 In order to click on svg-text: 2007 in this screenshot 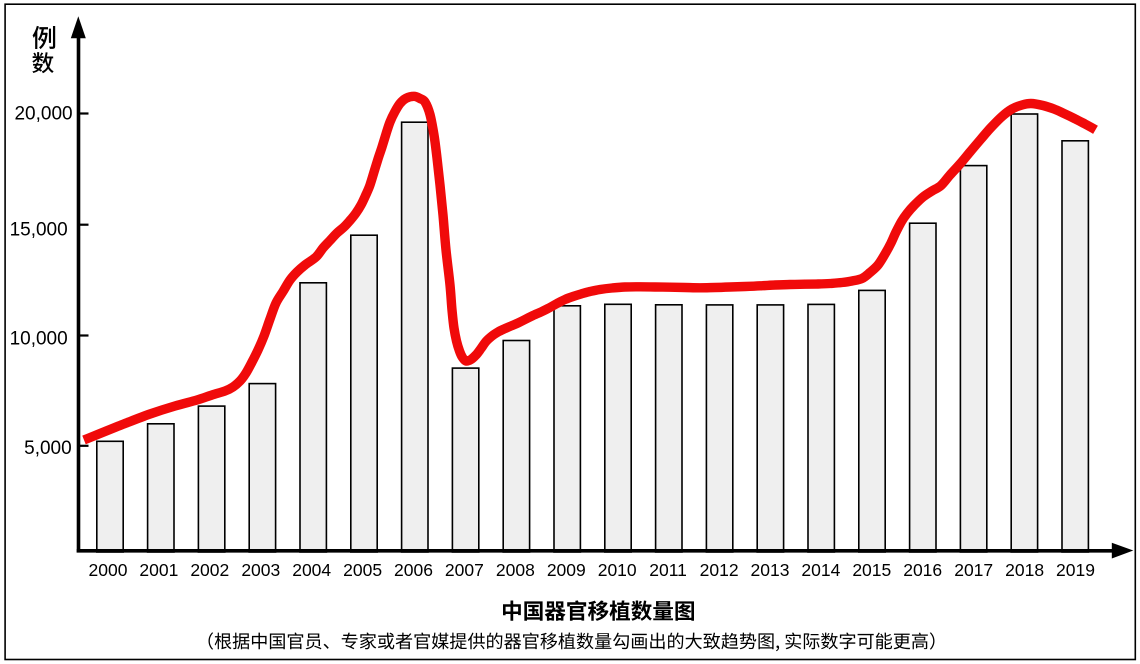, I will do `click(464, 570)`.